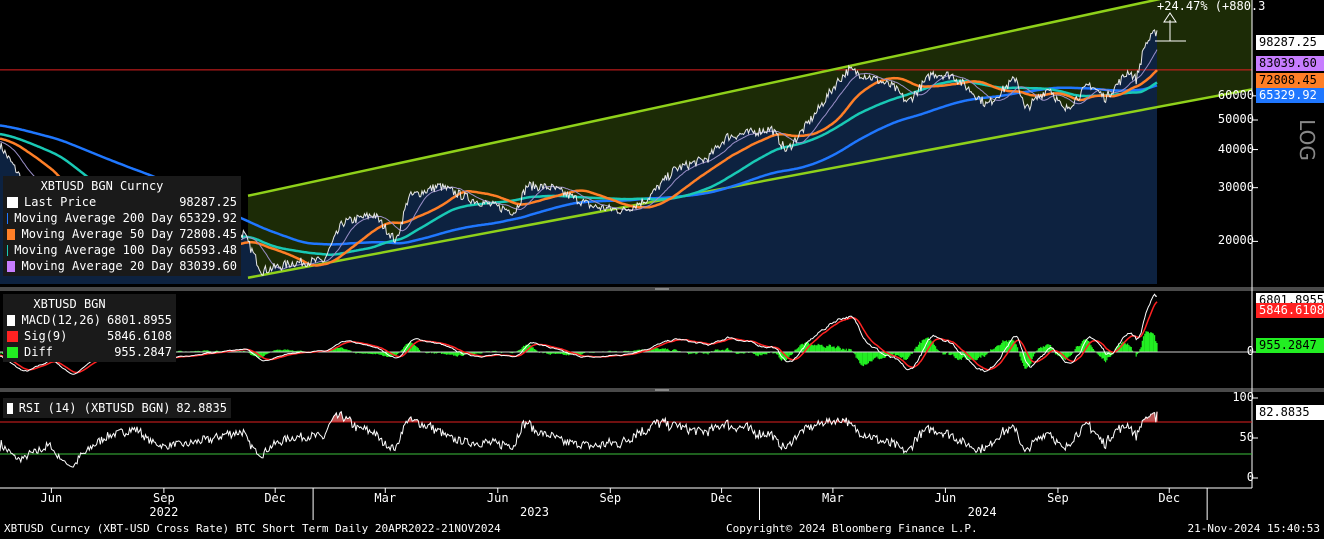 The height and width of the screenshot is (539, 1324). What do you see at coordinates (1290, 42) in the screenshot?
I see `price-value-tag: 98287.25` at bounding box center [1290, 42].